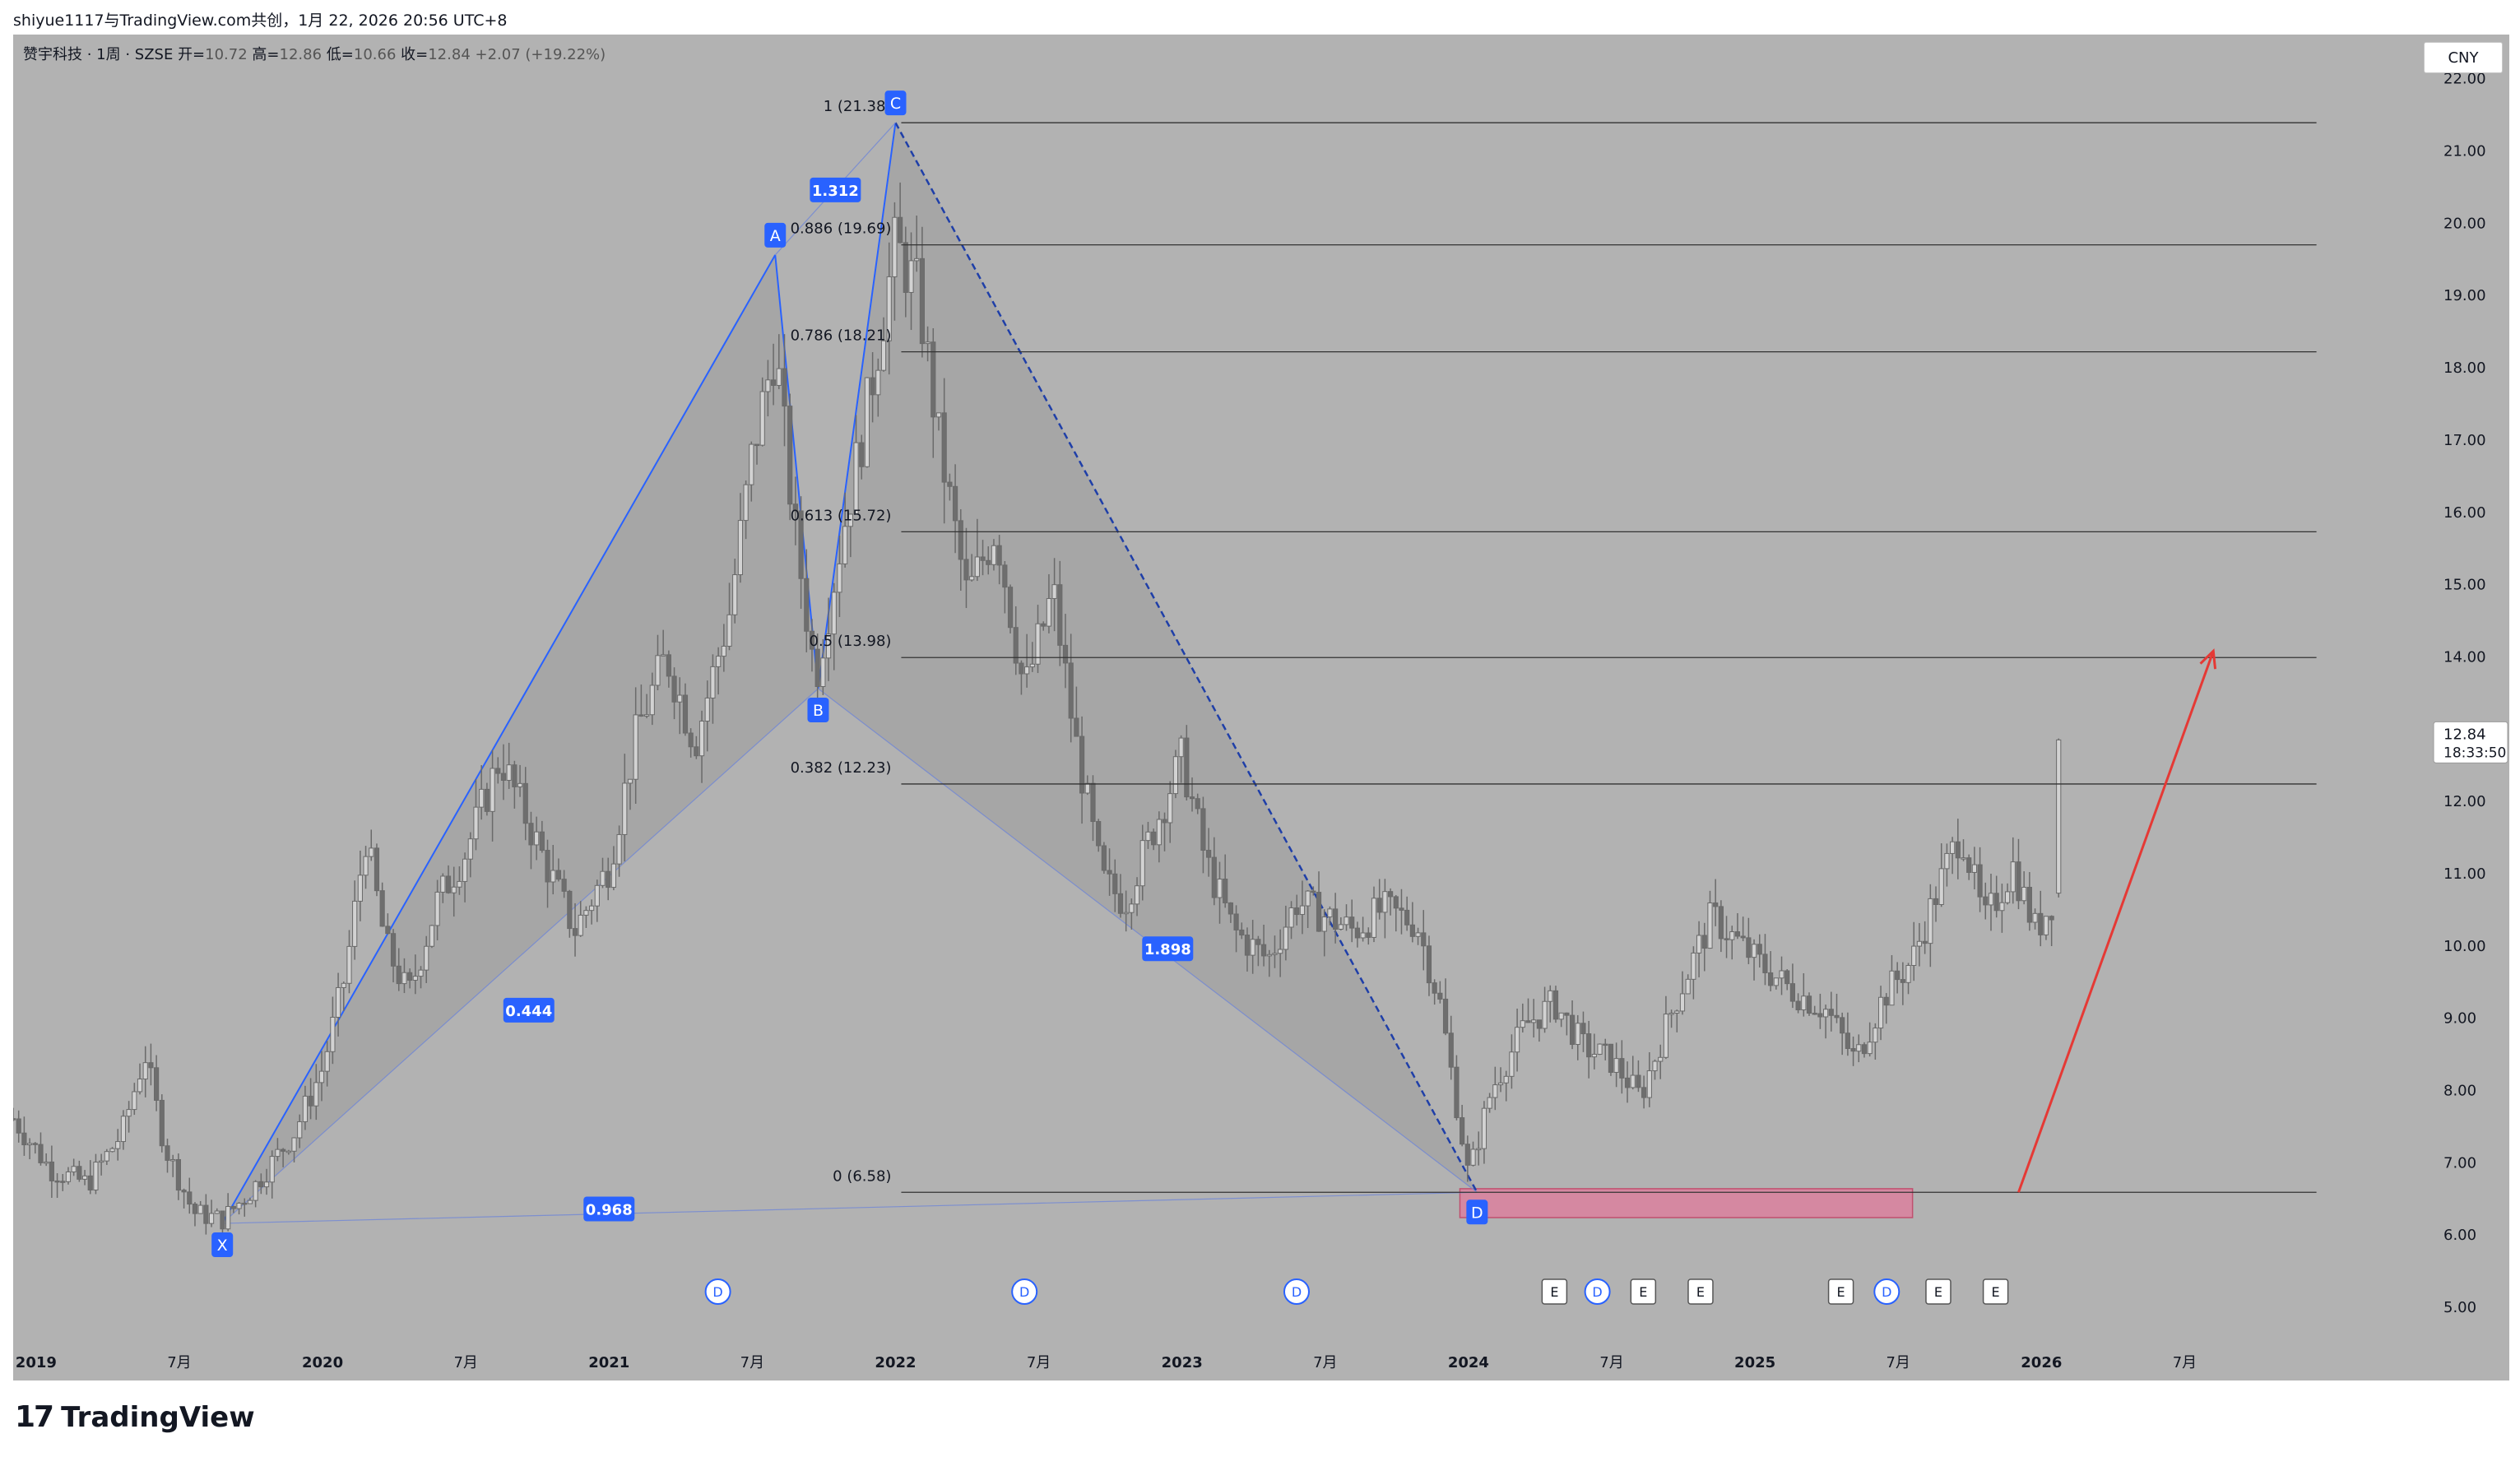 The image size is (2520, 1457). I want to click on pattern-leg-BC, so click(857, 406).